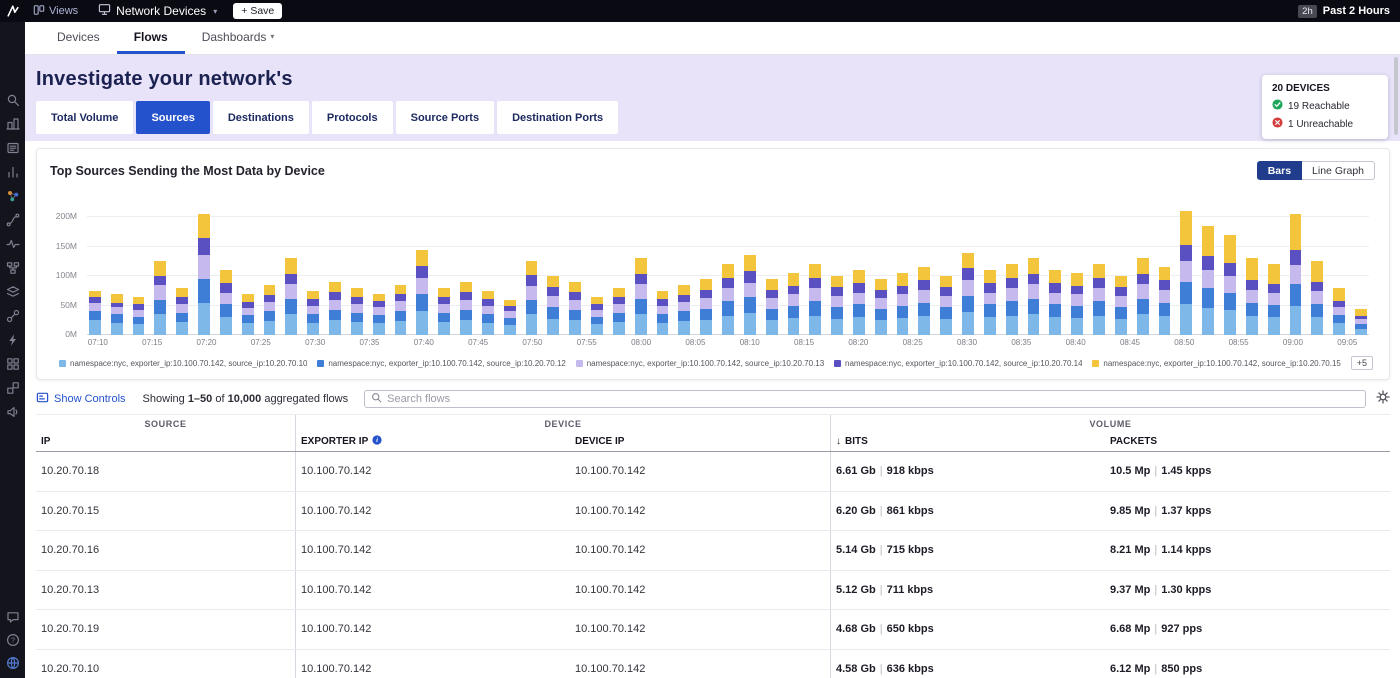  Describe the element at coordinates (1164, 301) in the screenshot. I see `bar-08:48` at that location.